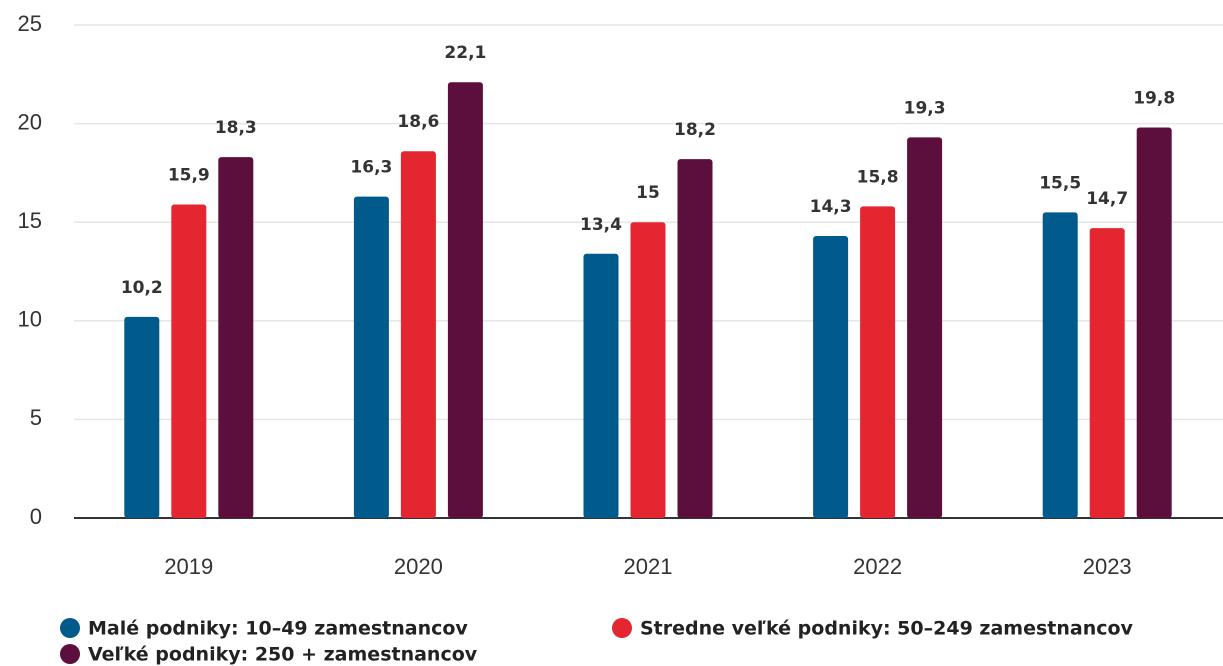  I want to click on data-label: 14,7, so click(1107, 199).